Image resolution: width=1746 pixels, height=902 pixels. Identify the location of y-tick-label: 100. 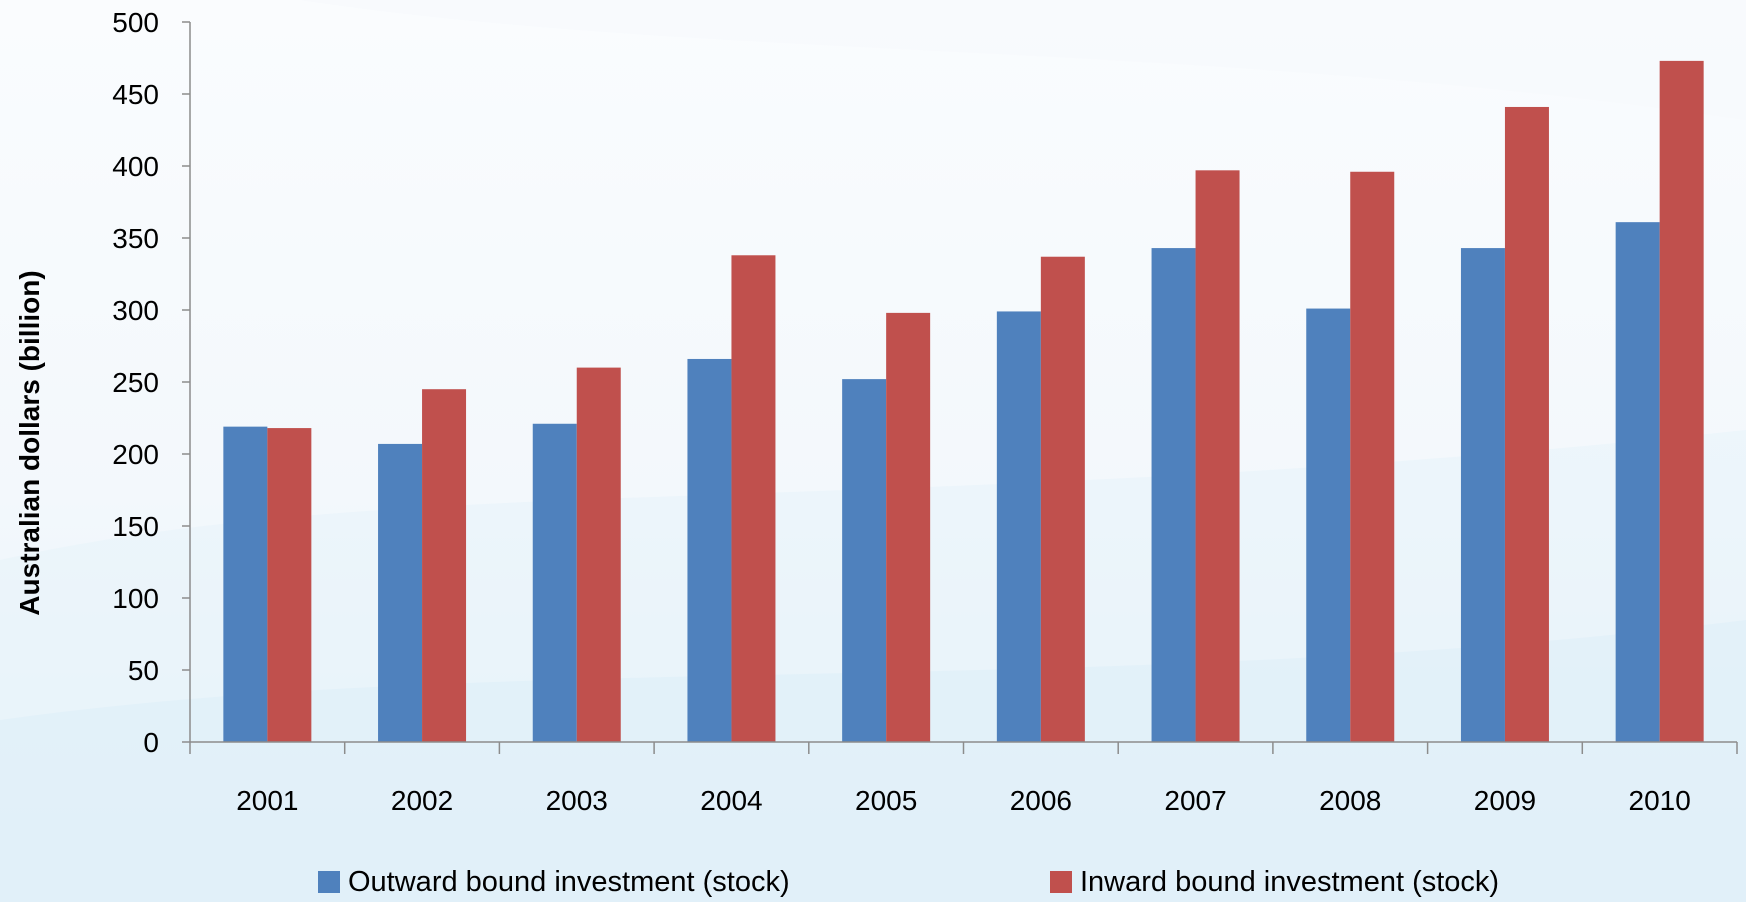
(135, 598).